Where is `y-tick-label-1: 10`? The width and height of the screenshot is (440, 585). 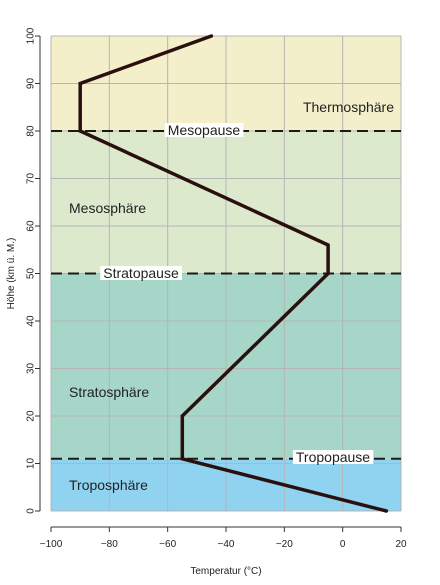
y-tick-label-1: 10 is located at coordinates (31, 464).